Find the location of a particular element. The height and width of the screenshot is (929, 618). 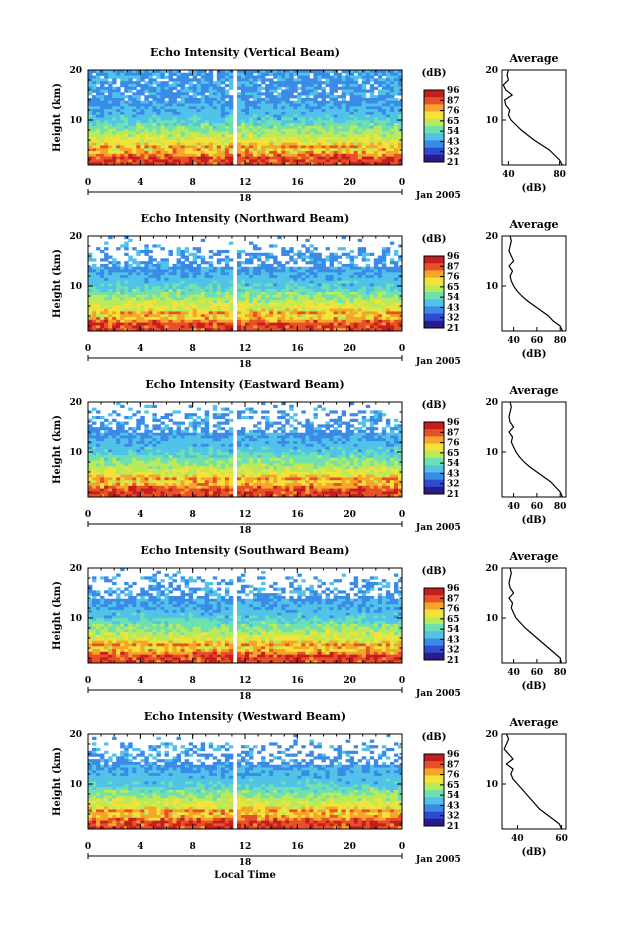

y-tick-label: 20 is located at coordinates (75, 71).